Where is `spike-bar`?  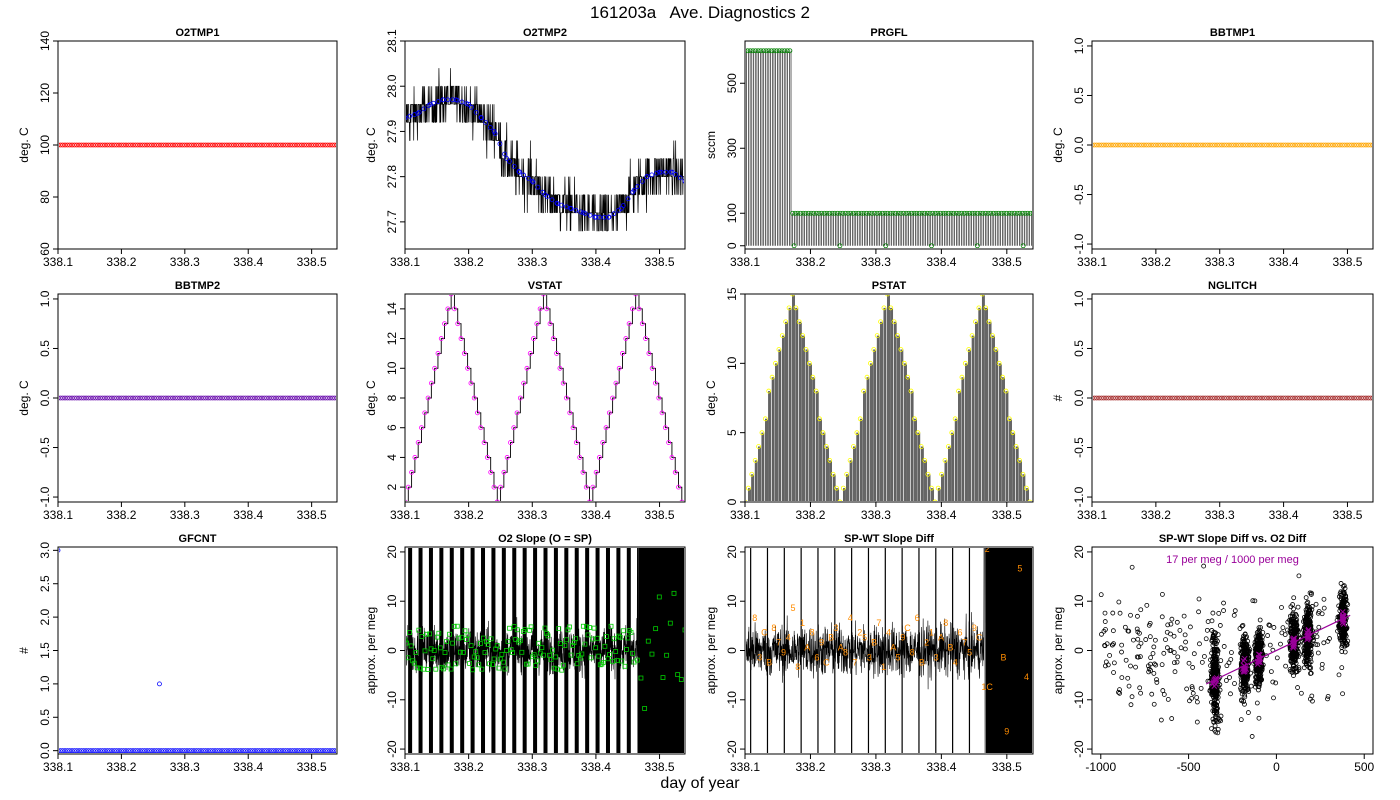
spike-bar is located at coordinates (868, 650).